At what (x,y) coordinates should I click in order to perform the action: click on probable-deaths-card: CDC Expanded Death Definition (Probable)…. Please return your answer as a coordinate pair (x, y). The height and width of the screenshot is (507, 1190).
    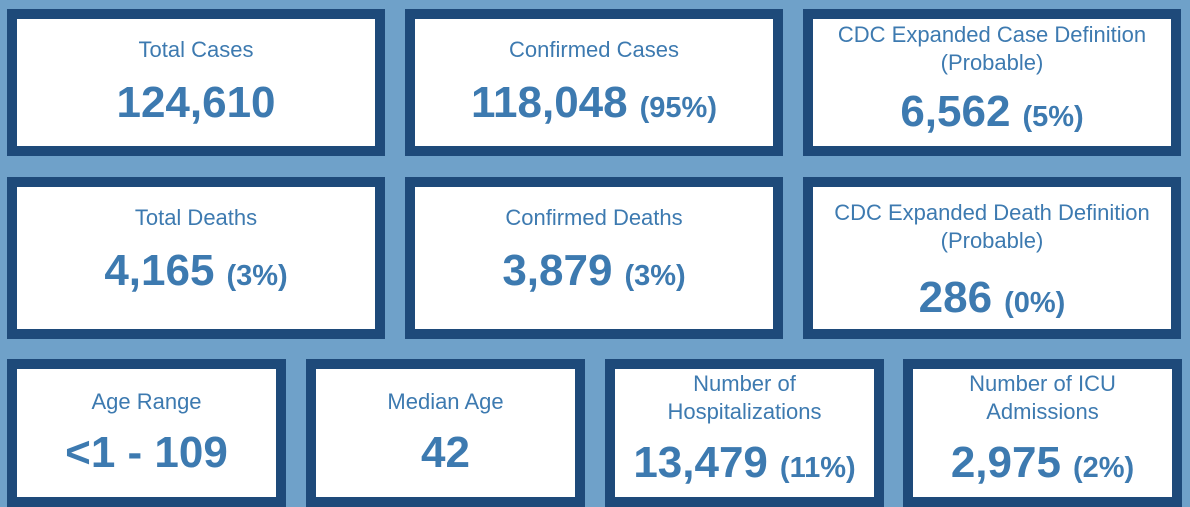
    Looking at the image, I should click on (992, 258).